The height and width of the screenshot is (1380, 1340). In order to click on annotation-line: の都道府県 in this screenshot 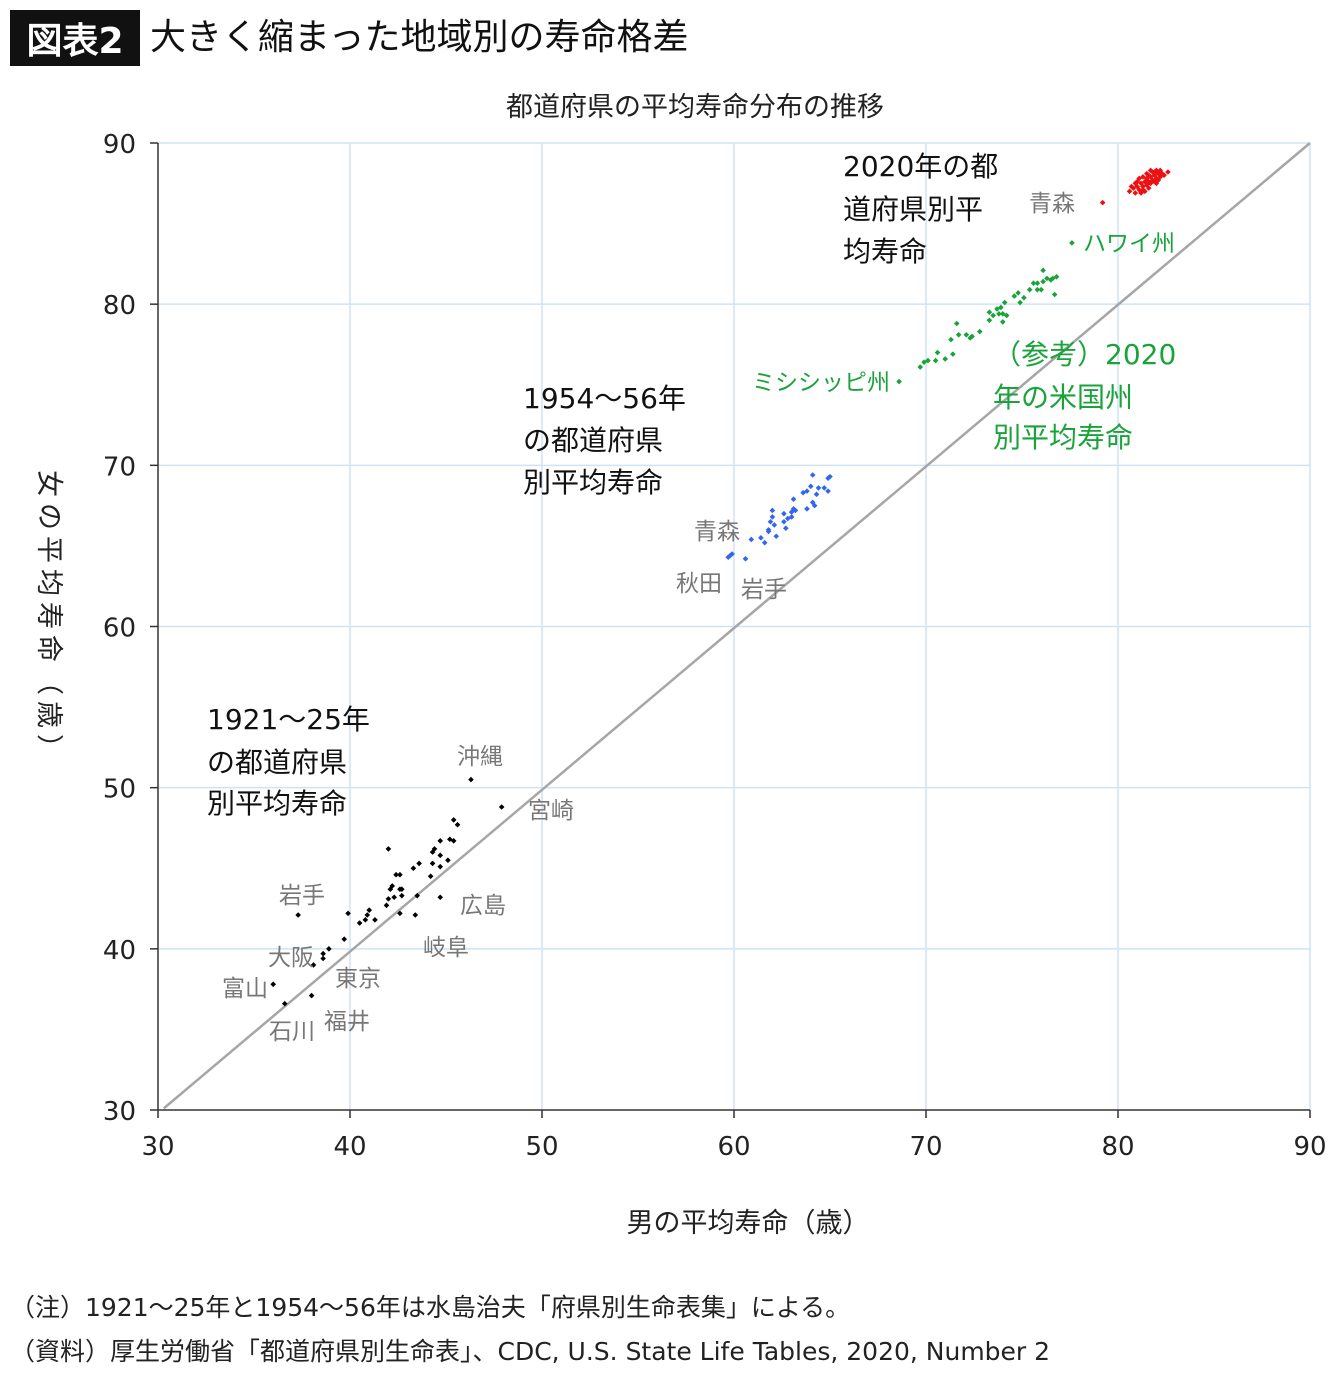, I will do `click(277, 762)`.